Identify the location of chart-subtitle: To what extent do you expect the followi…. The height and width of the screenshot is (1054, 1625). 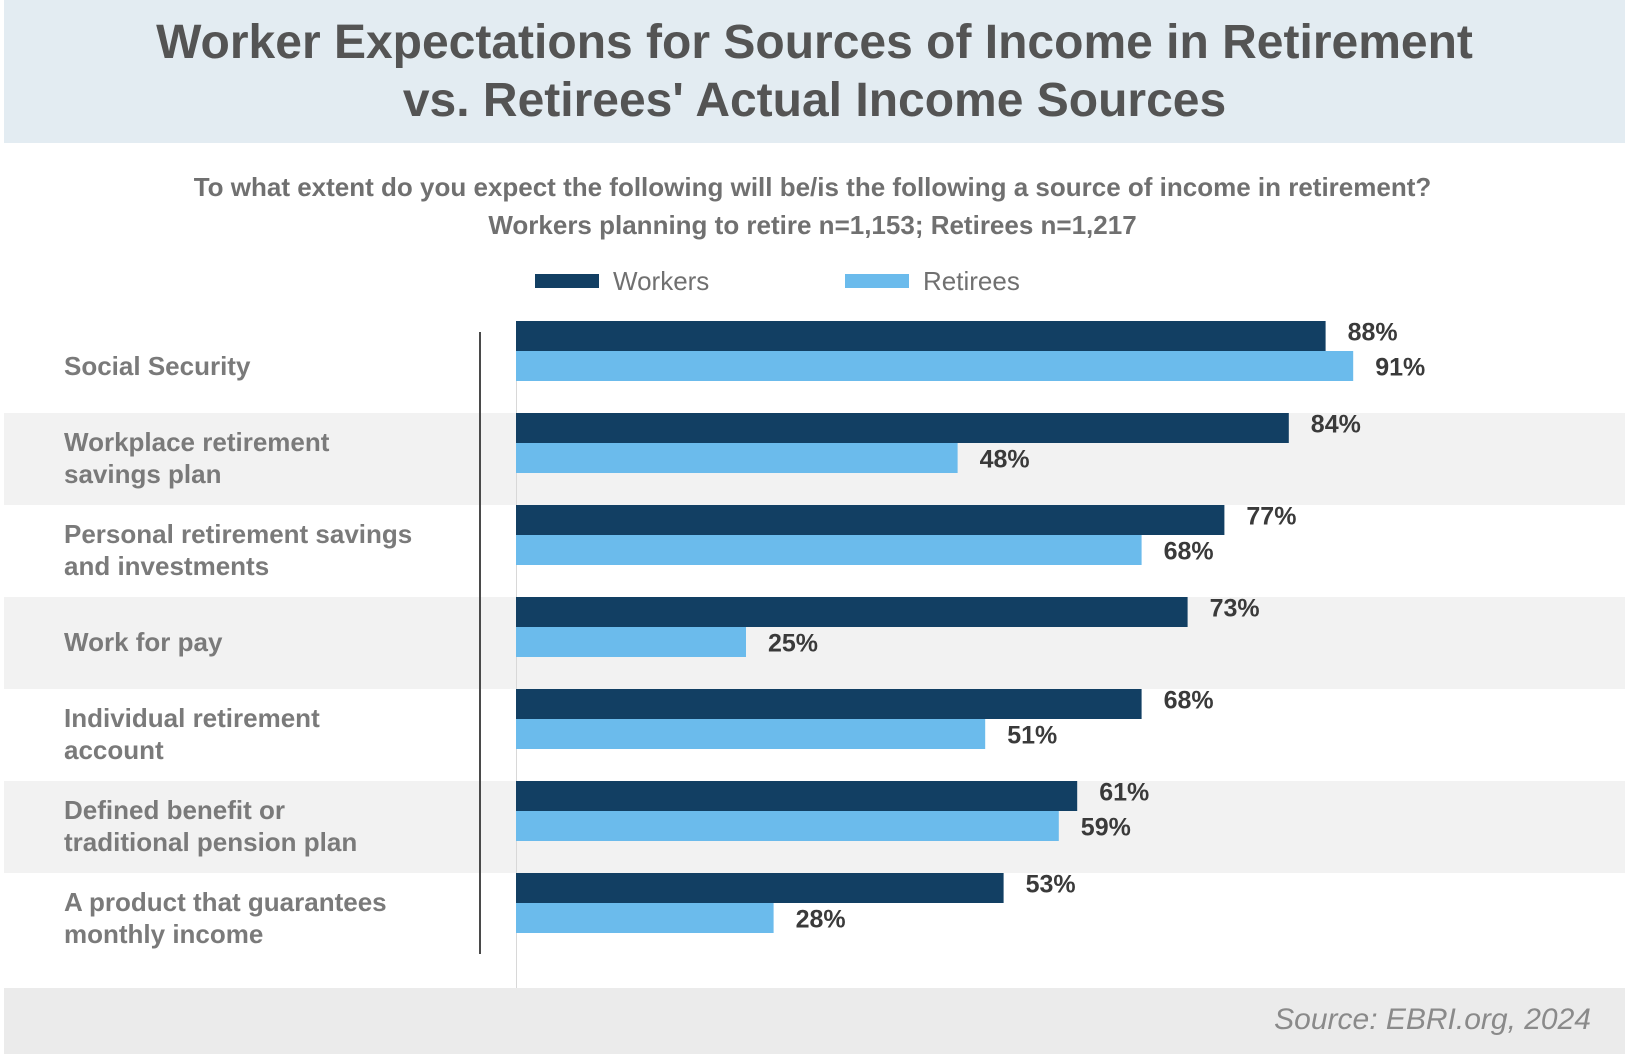
(812, 206).